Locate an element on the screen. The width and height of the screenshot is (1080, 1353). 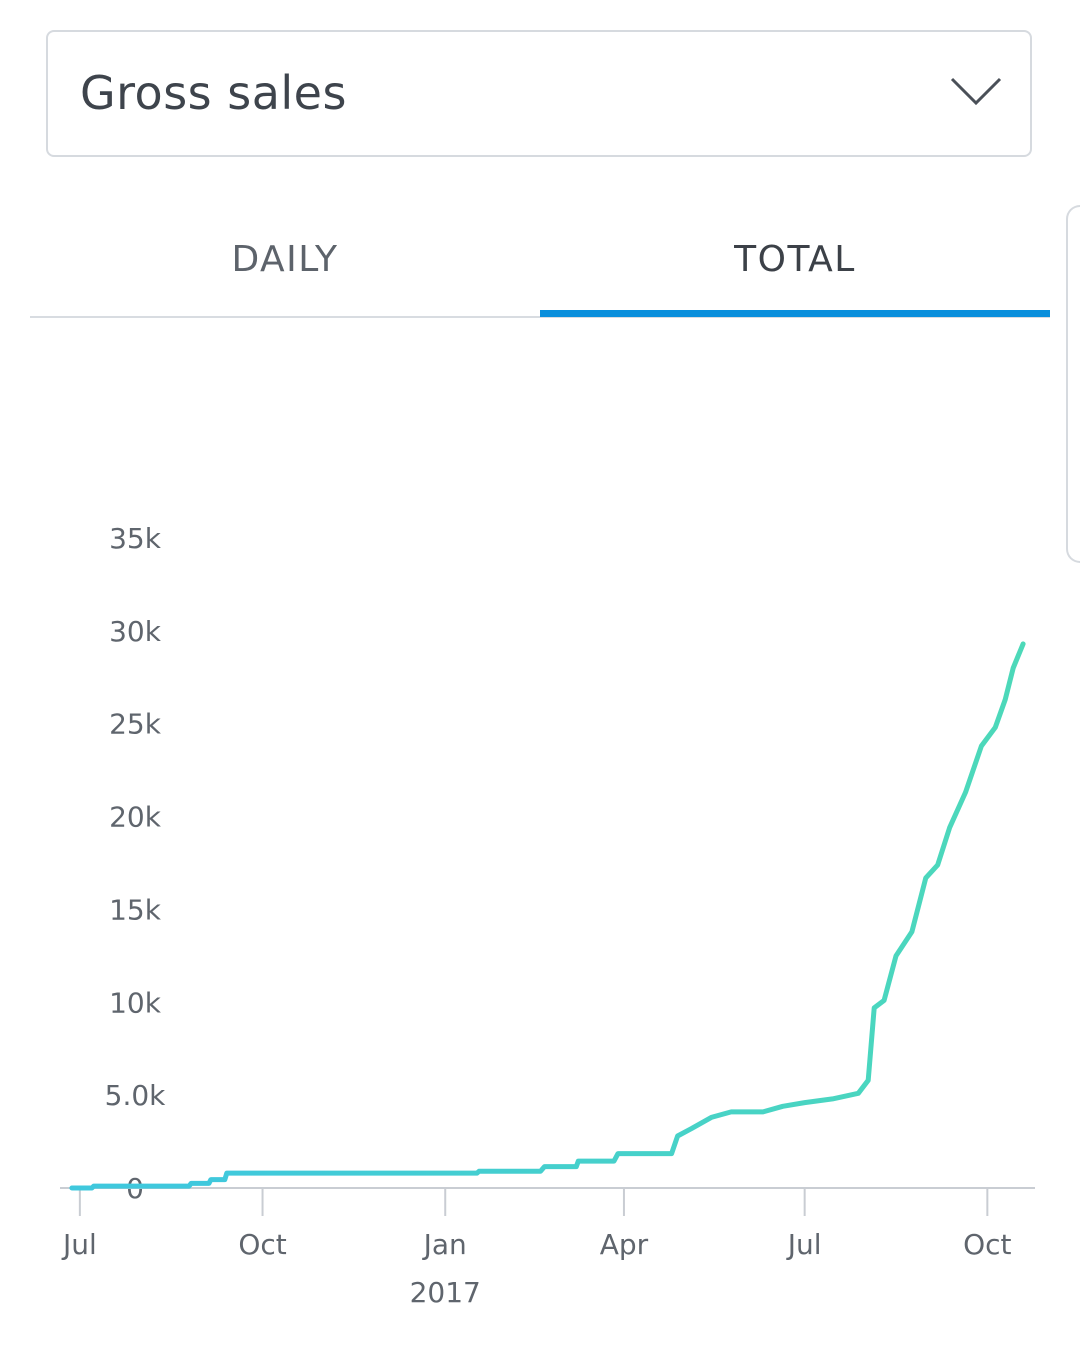
x-year-label: 2017 is located at coordinates (445, 1292).